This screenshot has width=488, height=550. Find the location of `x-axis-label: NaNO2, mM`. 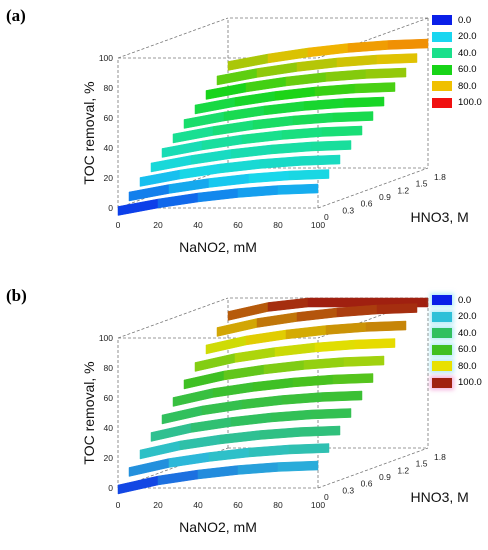

x-axis-label: NaNO2, mM is located at coordinates (218, 527).